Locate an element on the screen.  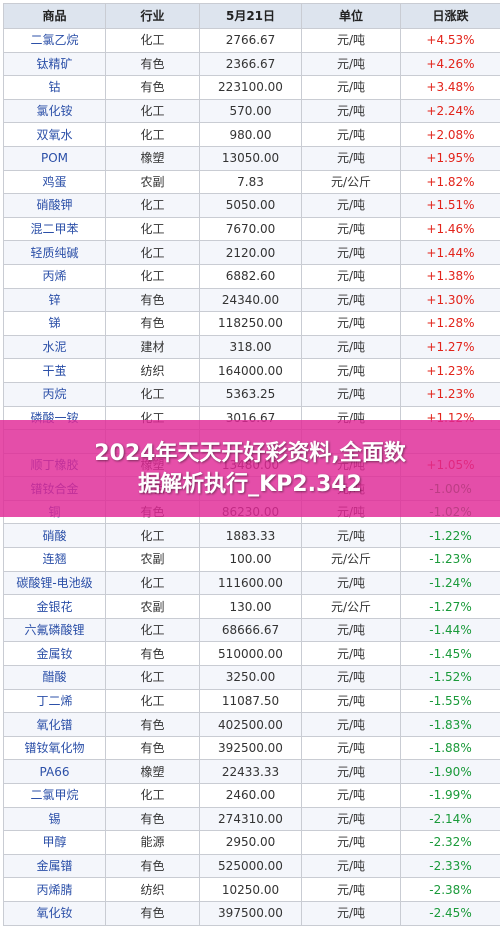
cell-price: 68666.67 is located at coordinates (251, 630).